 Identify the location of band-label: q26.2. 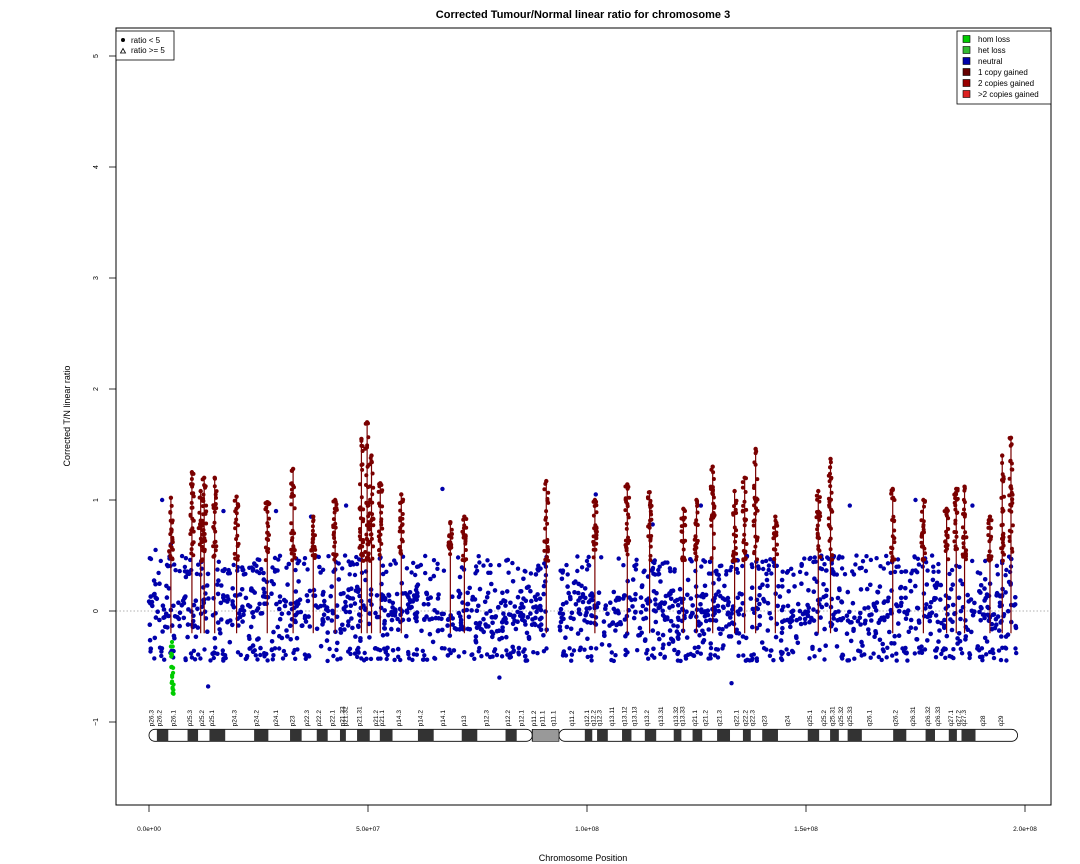
(896, 718).